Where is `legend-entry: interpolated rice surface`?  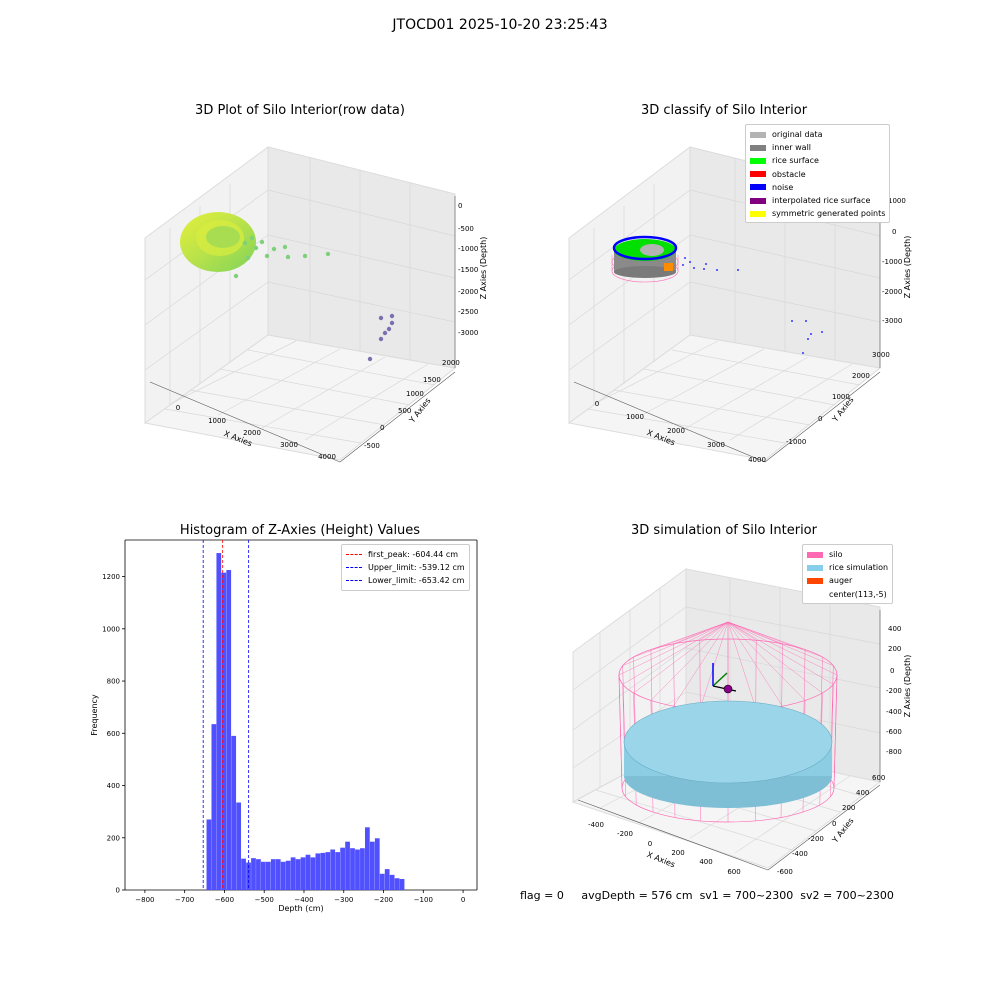
legend-entry: interpolated rice surface is located at coordinates (817, 200).